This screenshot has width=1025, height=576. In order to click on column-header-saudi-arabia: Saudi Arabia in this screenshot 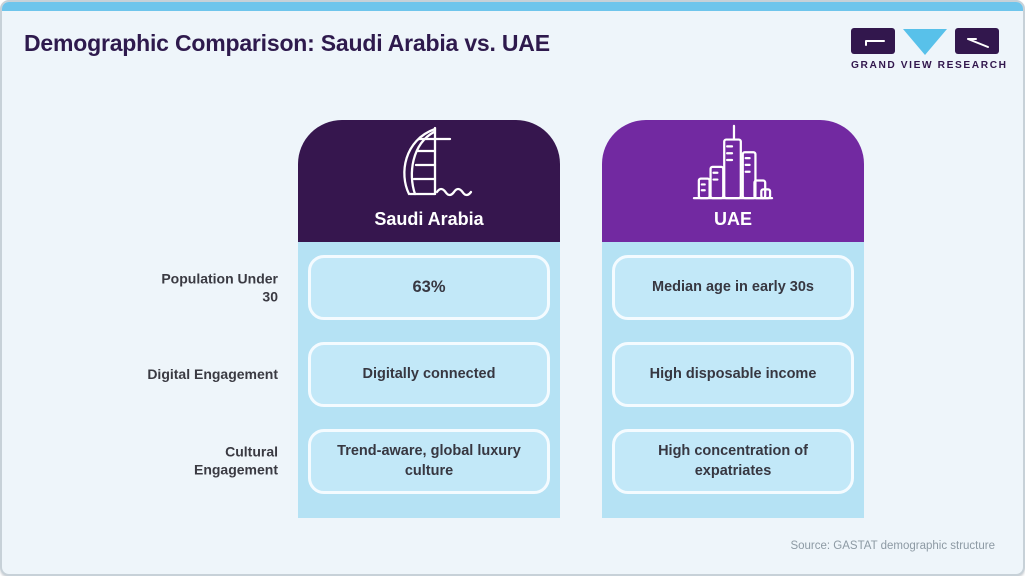, I will do `click(429, 181)`.